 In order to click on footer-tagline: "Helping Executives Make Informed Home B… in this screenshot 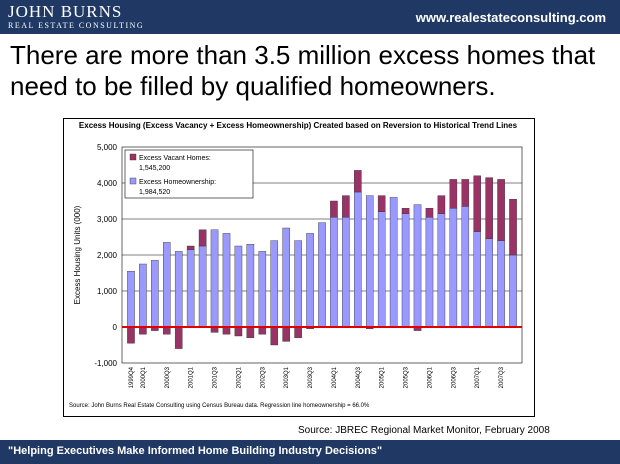, I will do `click(195, 451)`.